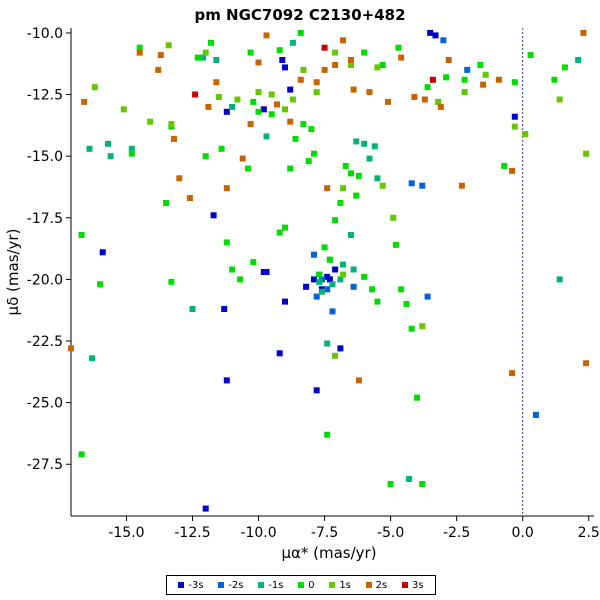 This screenshot has width=600, height=600. What do you see at coordinates (45, 465) in the screenshot?
I see `y-tick-label: -27.5` at bounding box center [45, 465].